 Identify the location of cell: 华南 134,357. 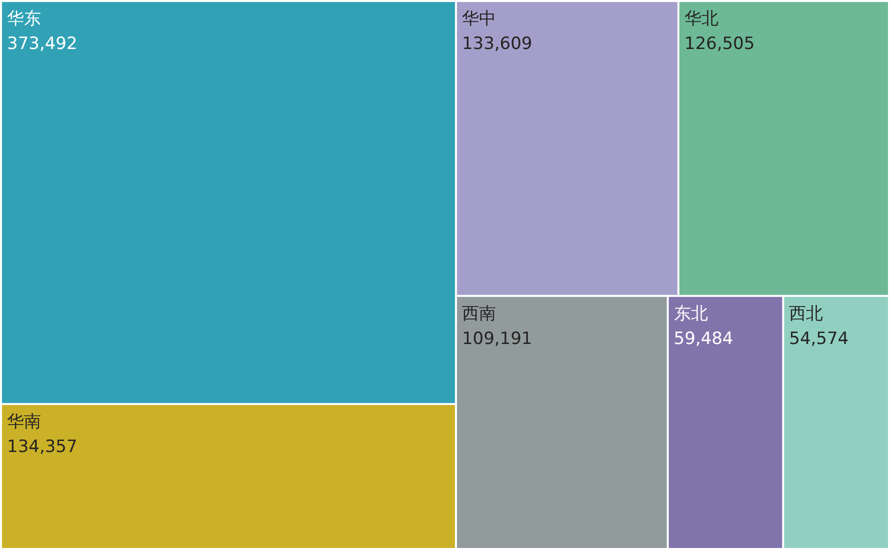
(228, 476).